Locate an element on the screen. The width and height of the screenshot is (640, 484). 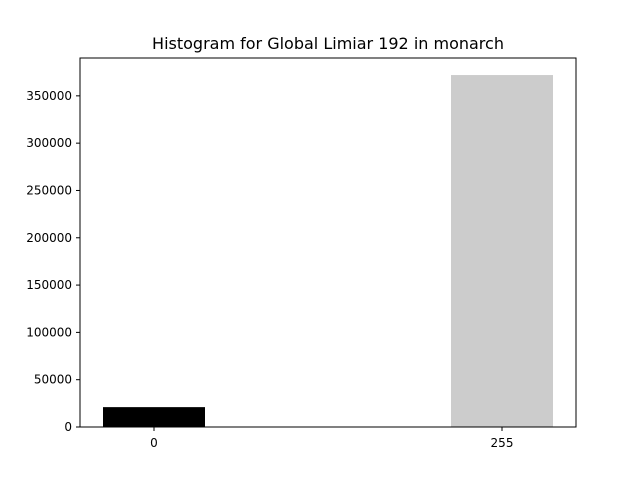
y-tick-label: 350000 is located at coordinates (49, 96).